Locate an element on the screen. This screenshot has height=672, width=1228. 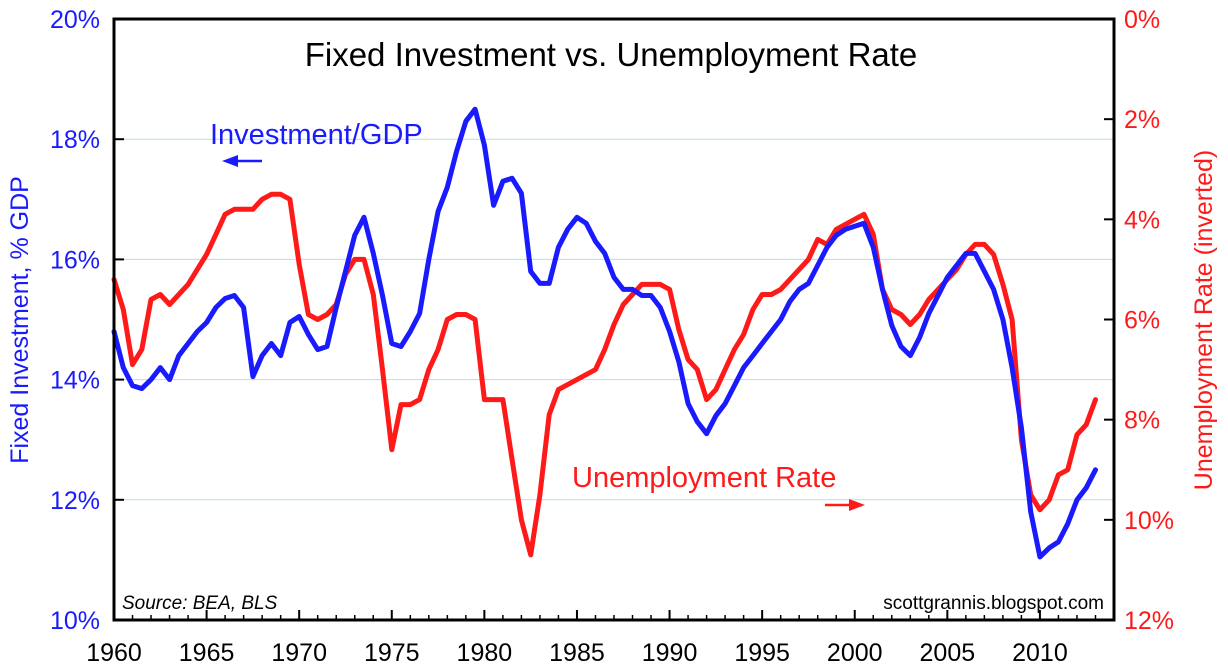
investment-series-label: Investment/GDP is located at coordinates (316, 135).